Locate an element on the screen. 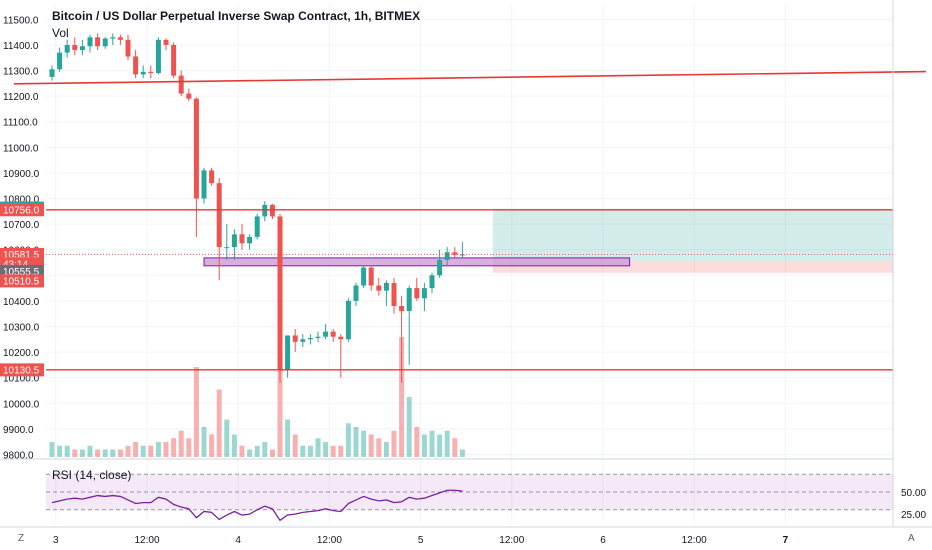  price-tick-label: 11000.0 is located at coordinates (21, 148).